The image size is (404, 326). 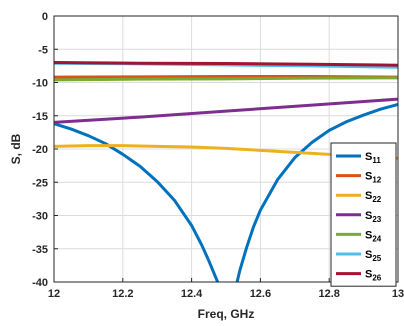 I want to click on legend-label-s12: S12, so click(x=373, y=178).